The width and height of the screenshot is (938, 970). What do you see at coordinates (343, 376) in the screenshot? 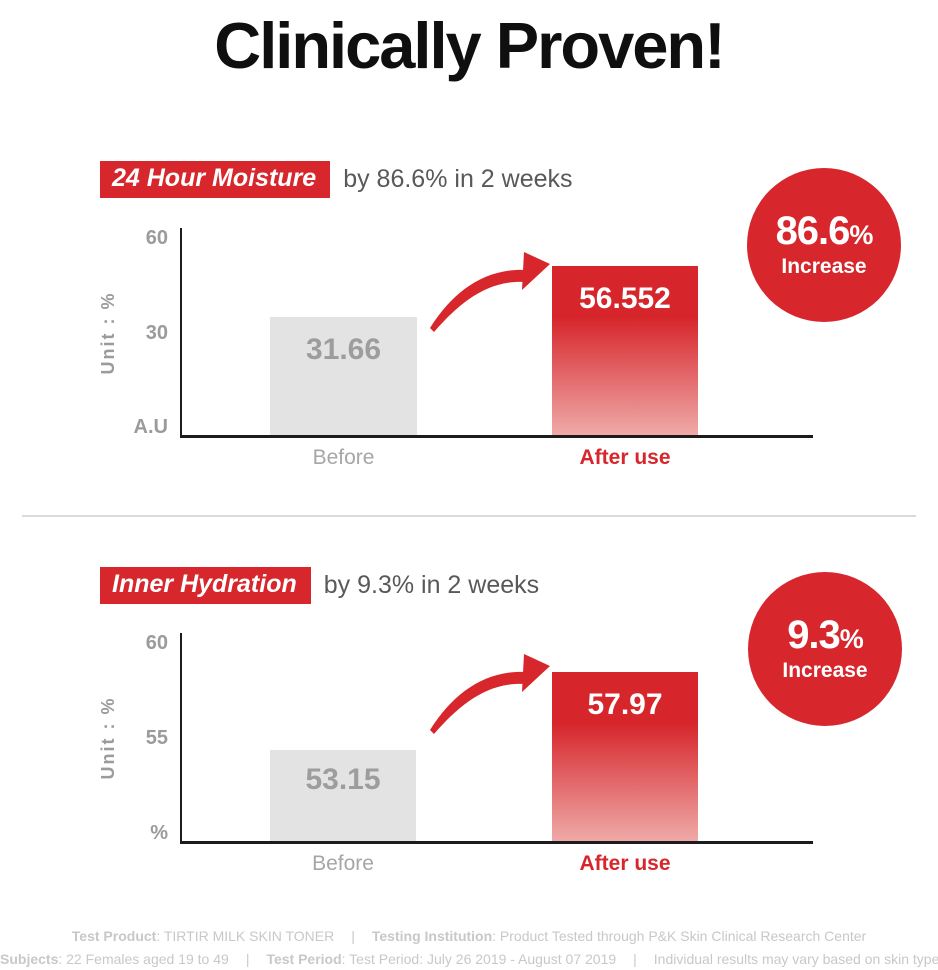
I see `bar-before: 31.66` at bounding box center [343, 376].